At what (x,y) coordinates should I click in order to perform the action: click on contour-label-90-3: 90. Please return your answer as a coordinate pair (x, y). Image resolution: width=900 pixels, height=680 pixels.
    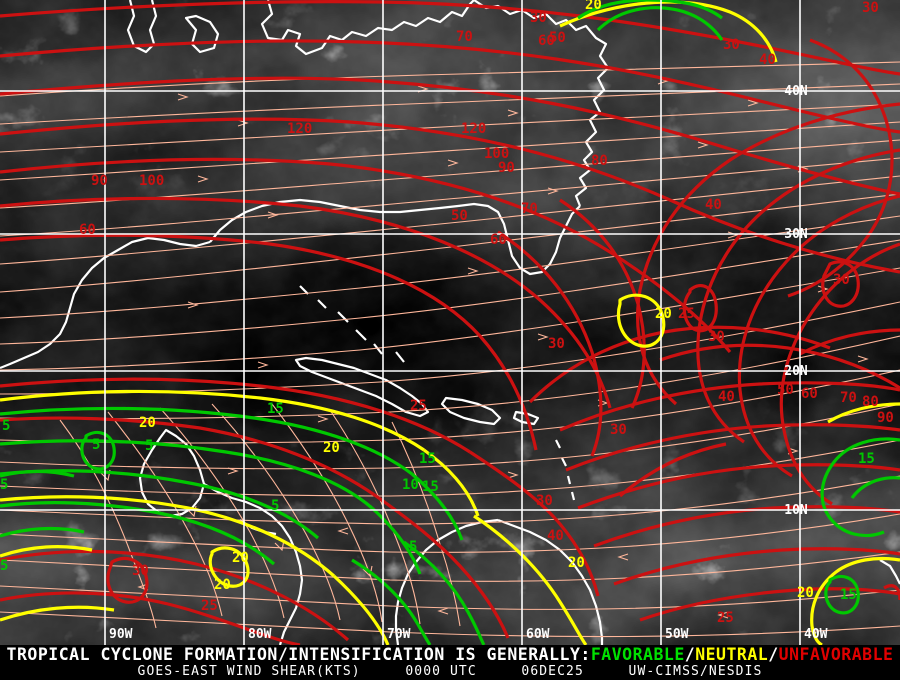
    Looking at the image, I should click on (506, 168).